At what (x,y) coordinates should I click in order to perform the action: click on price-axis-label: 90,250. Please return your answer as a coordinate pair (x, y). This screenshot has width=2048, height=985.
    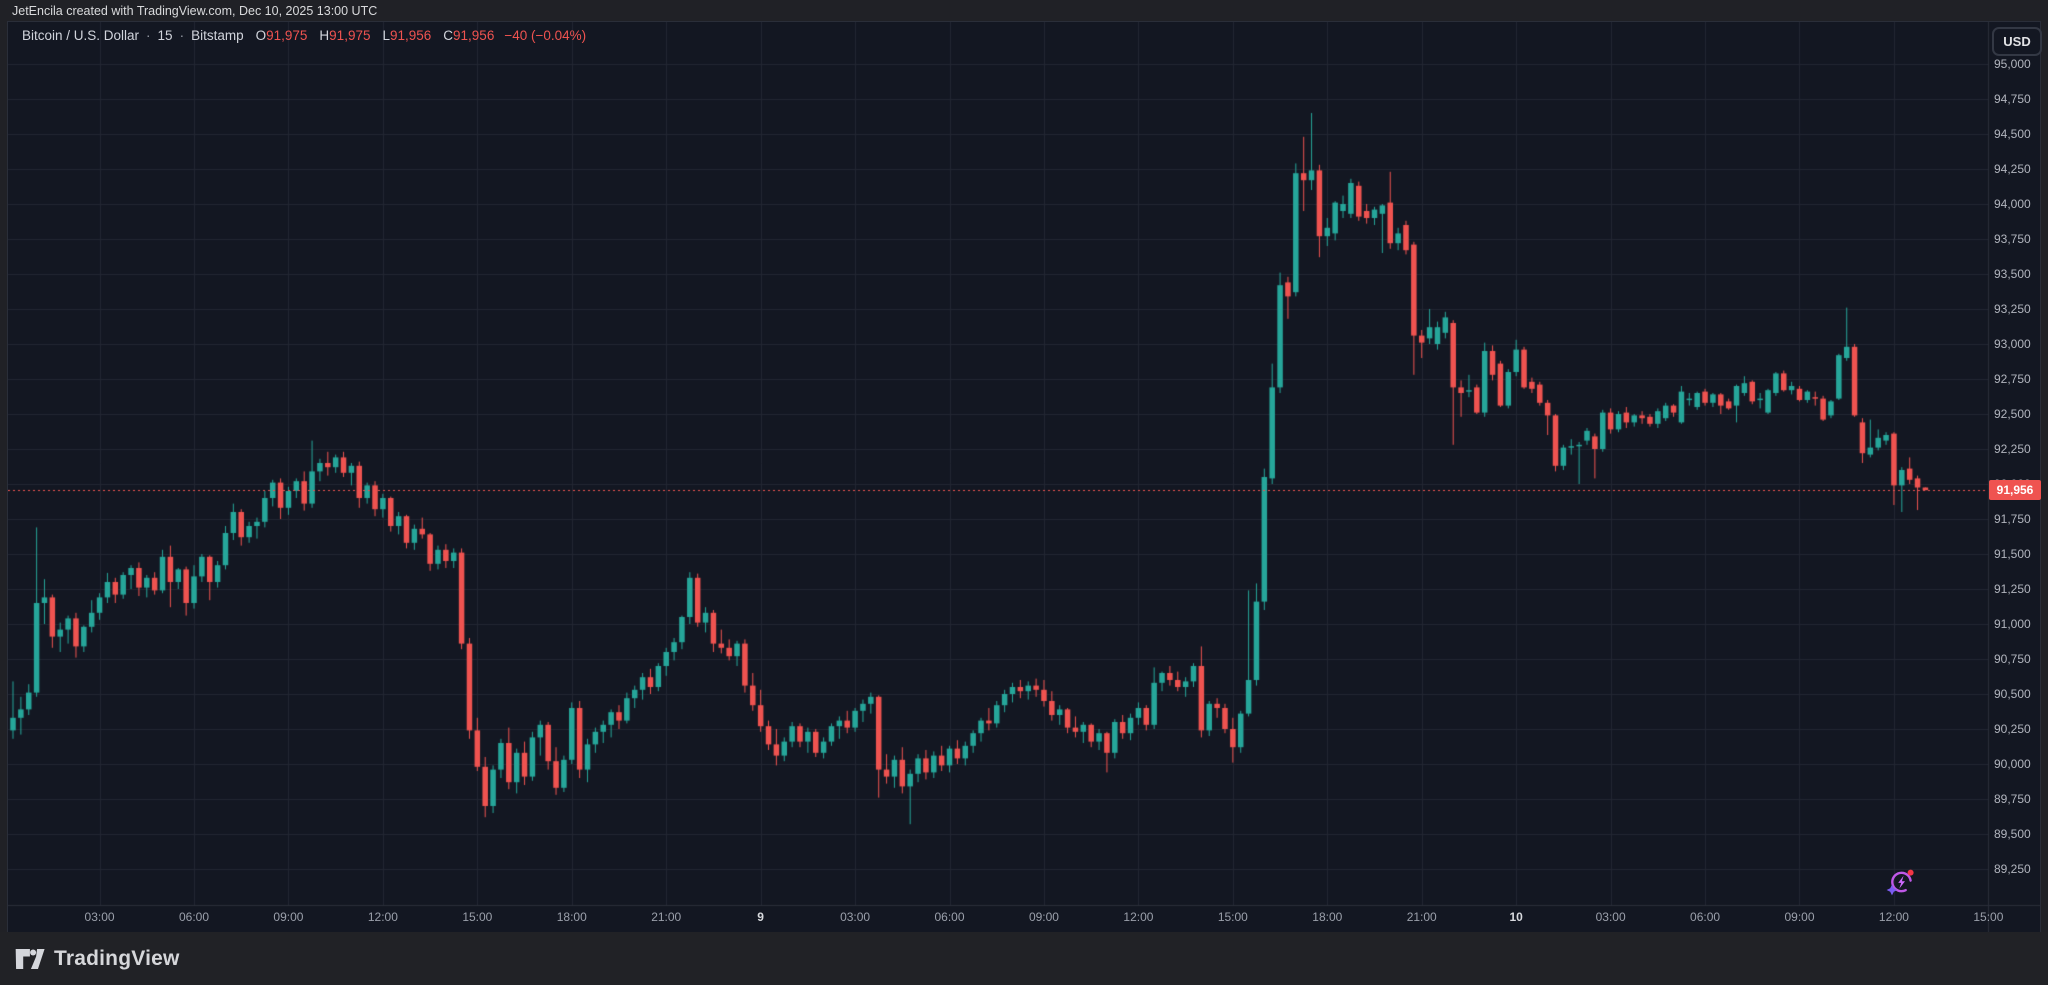
    Looking at the image, I should click on (2012, 729).